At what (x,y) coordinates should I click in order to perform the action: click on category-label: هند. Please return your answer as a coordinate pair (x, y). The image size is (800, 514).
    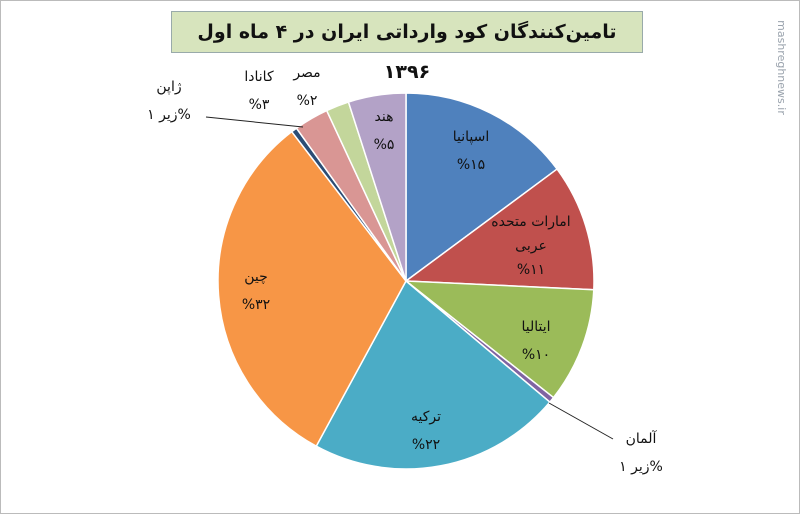
    Looking at the image, I should click on (384, 117).